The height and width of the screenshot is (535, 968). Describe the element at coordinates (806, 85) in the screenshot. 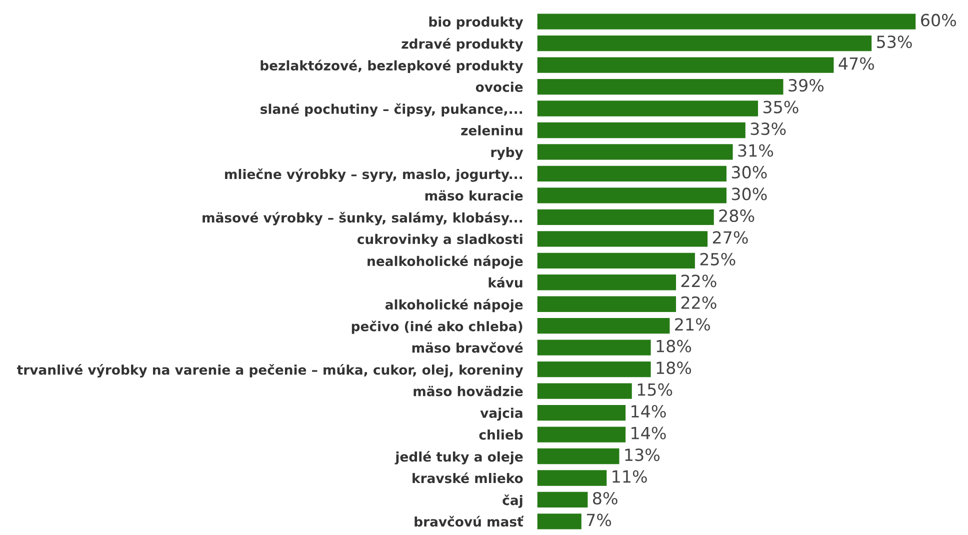

I see `data-label: 39%` at that location.